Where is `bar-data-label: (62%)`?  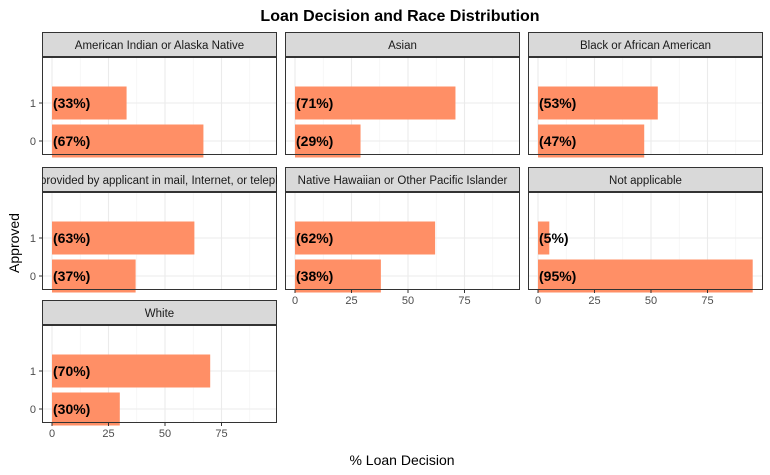 bar-data-label: (62%) is located at coordinates (314, 238).